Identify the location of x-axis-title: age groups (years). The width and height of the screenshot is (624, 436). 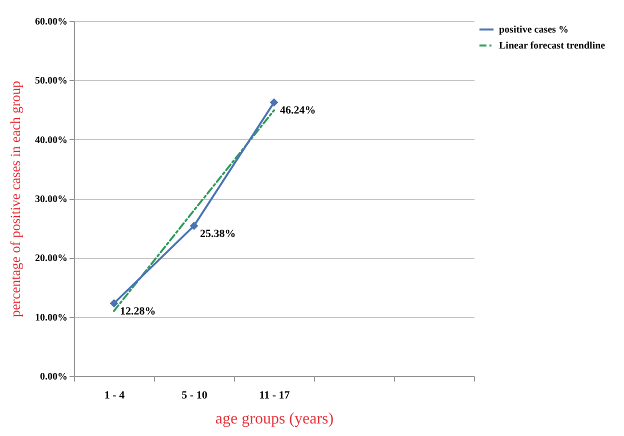
(274, 419).